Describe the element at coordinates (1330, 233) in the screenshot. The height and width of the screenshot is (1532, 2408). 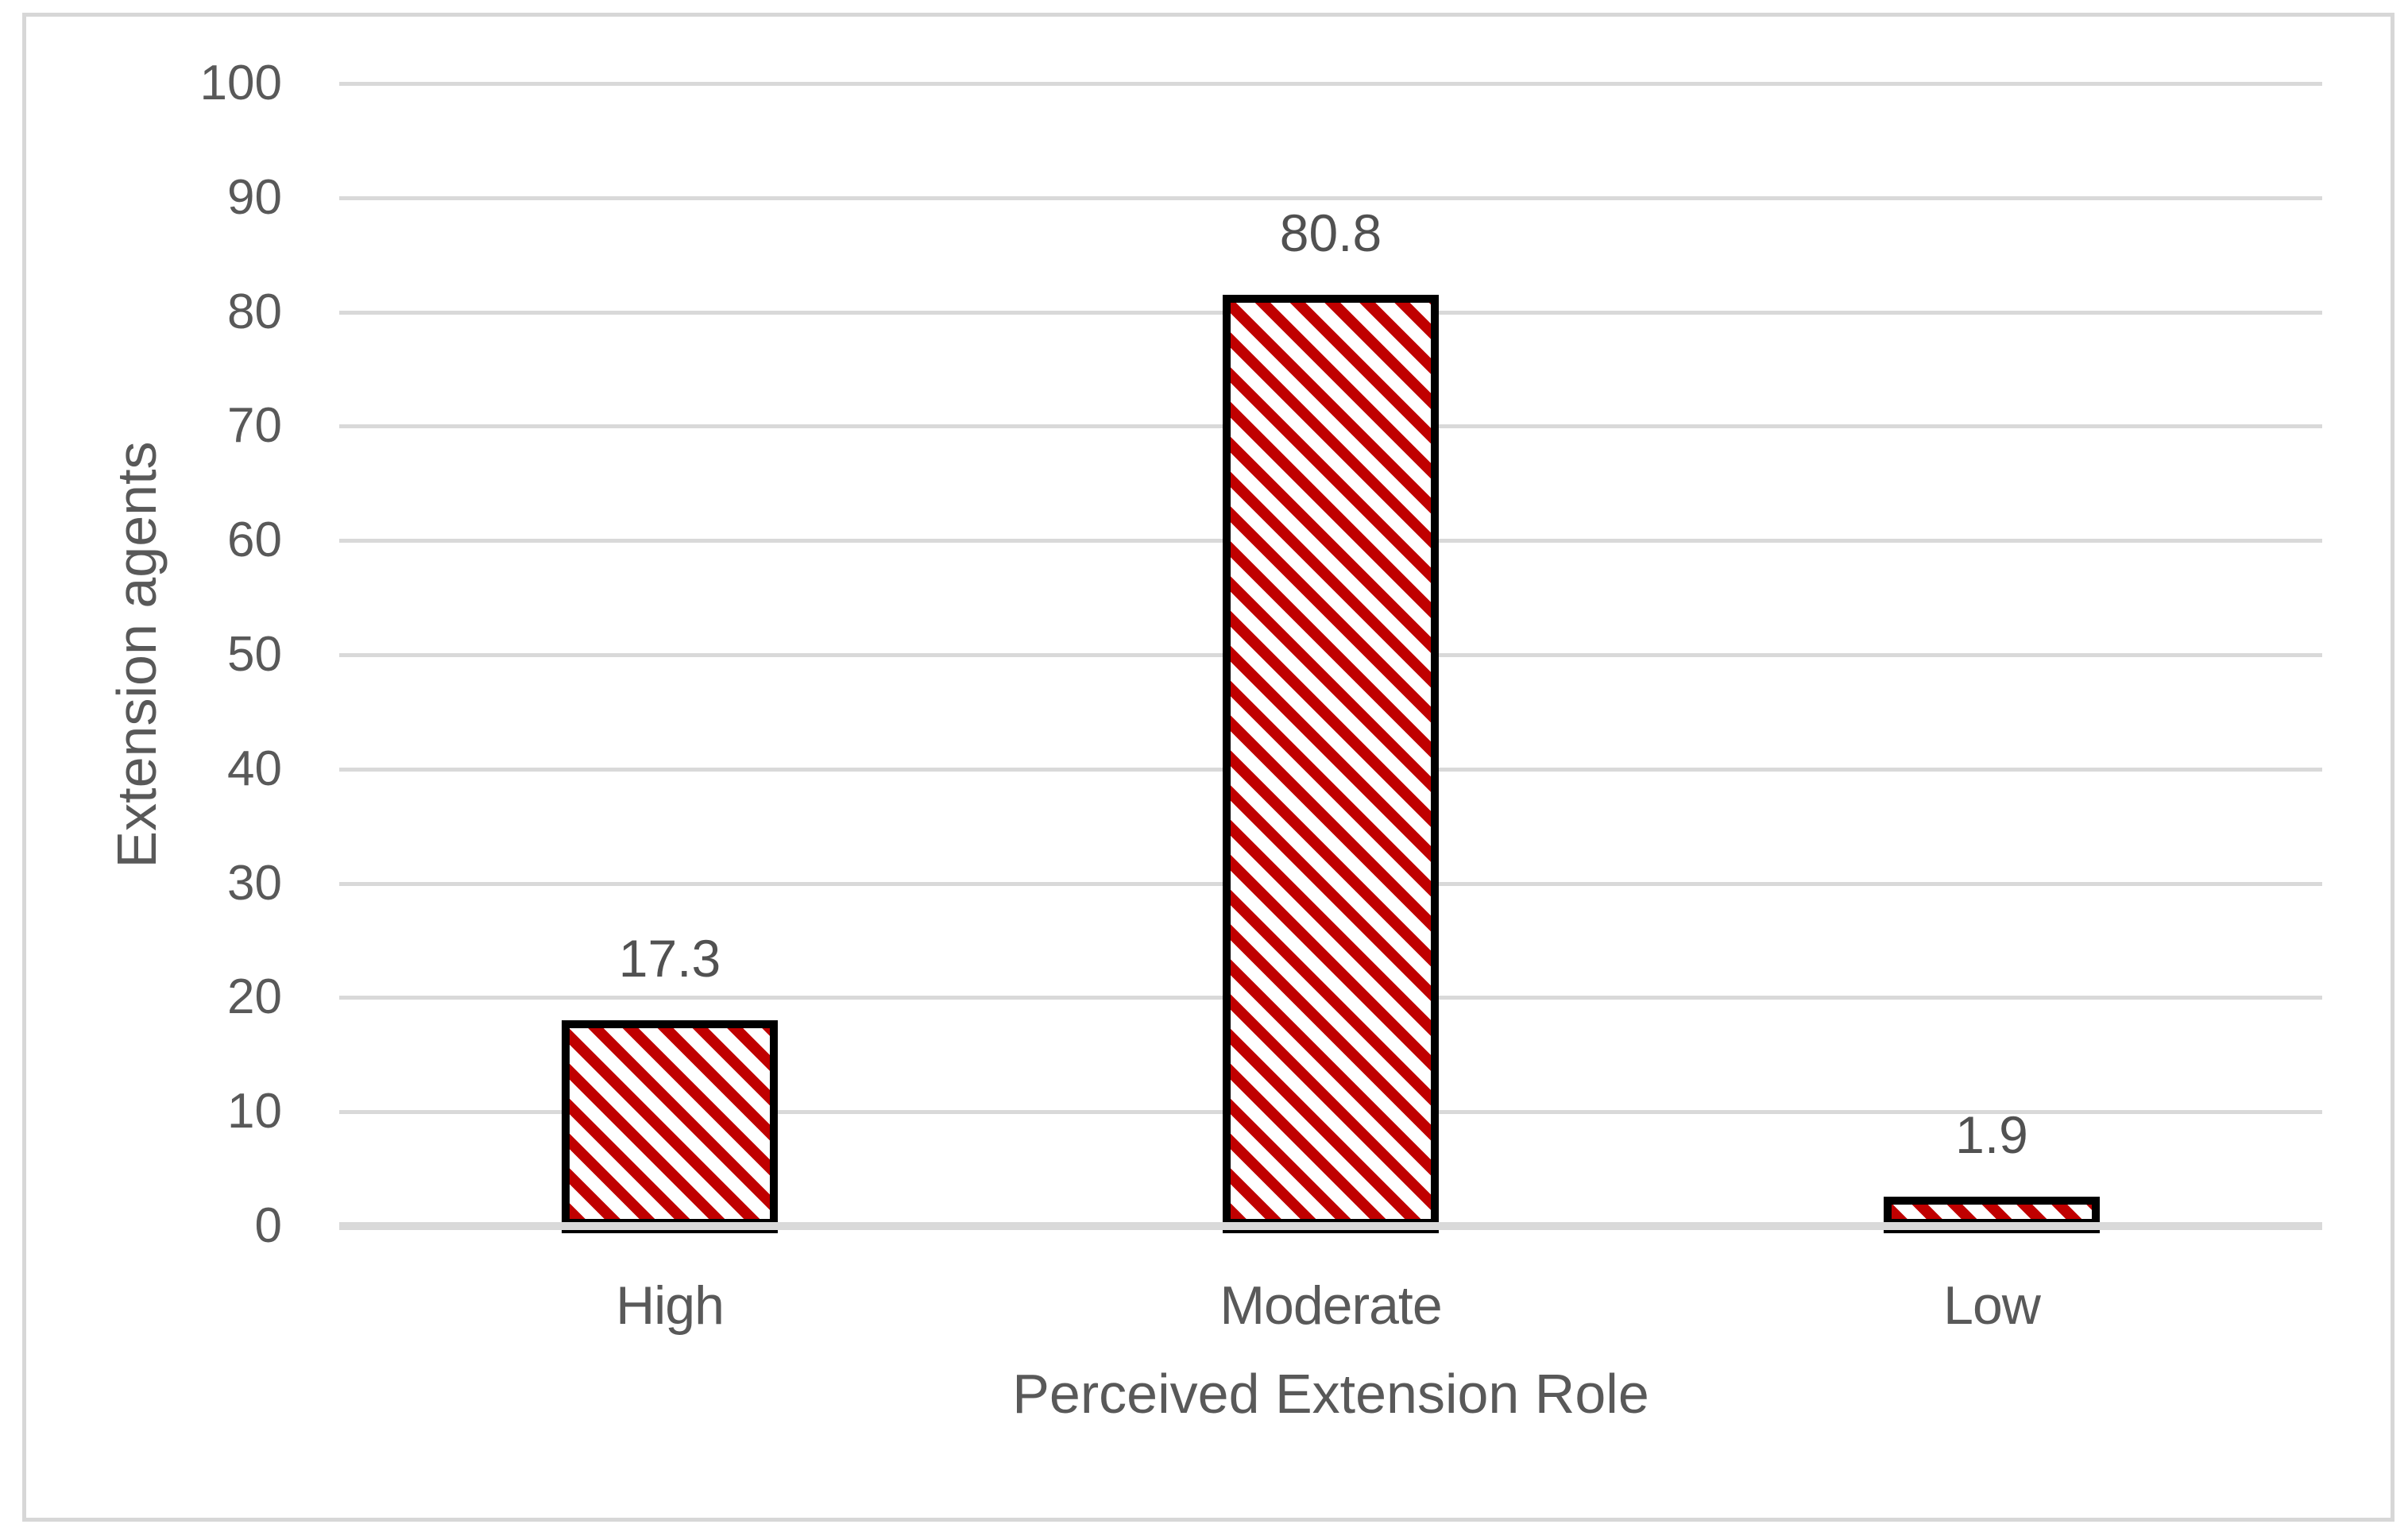
I see `data-label-moderate: 80.8` at that location.